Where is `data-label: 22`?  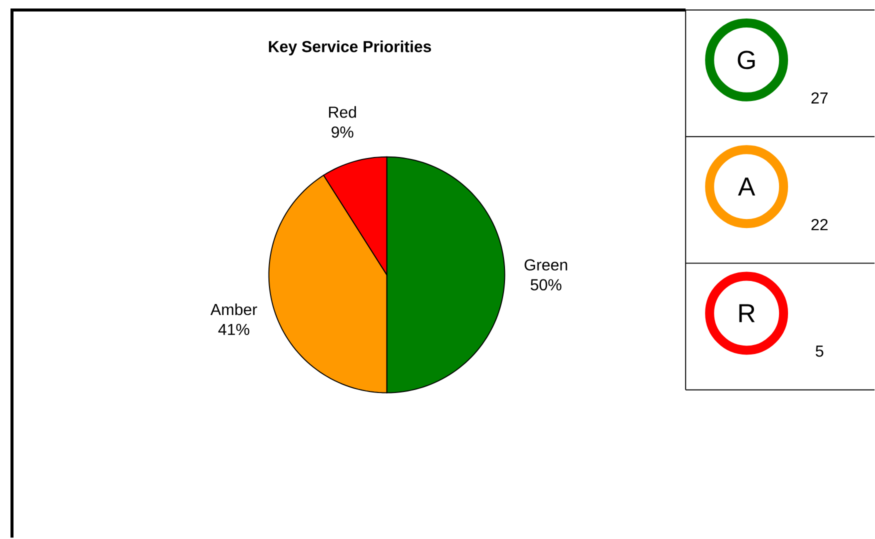
data-label: 22 is located at coordinates (819, 224).